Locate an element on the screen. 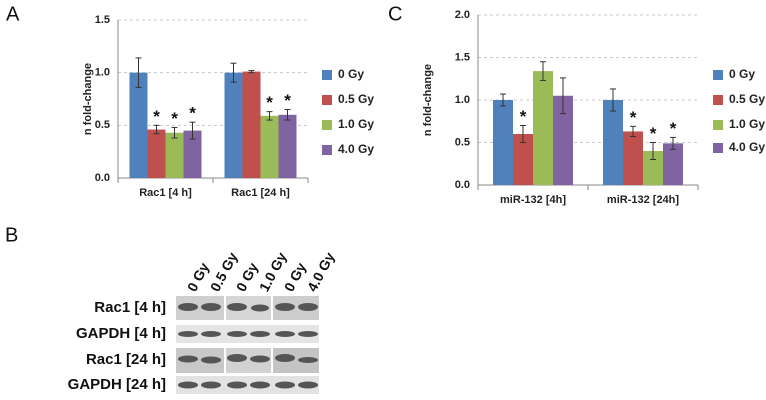  panel-label: C is located at coordinates (395, 14).